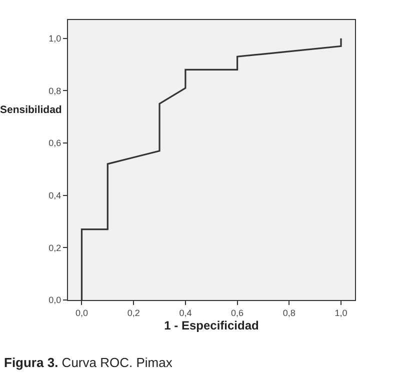 The height and width of the screenshot is (387, 400). What do you see at coordinates (55, 247) in the screenshot?
I see `y-tick-label: 0,2` at bounding box center [55, 247].